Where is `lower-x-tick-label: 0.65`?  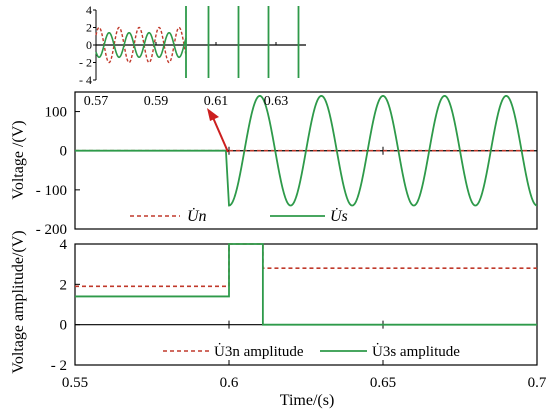 lower-x-tick-label: 0.65 is located at coordinates (383, 383).